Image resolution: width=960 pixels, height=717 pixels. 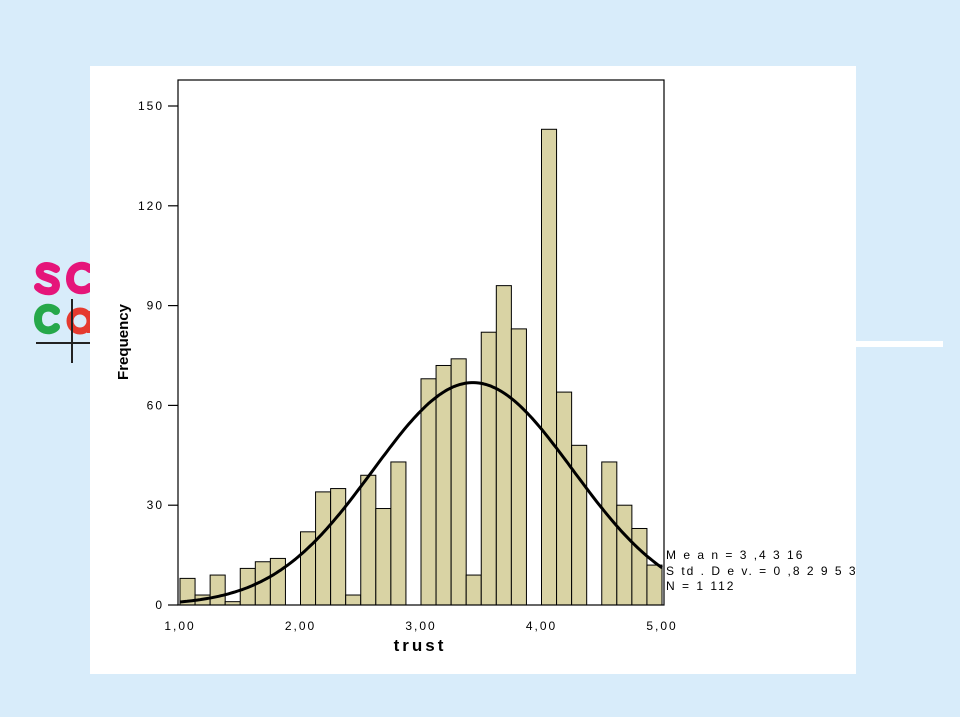 What do you see at coordinates (151, 106) in the screenshot?
I see `y-tick-label: 150` at bounding box center [151, 106].